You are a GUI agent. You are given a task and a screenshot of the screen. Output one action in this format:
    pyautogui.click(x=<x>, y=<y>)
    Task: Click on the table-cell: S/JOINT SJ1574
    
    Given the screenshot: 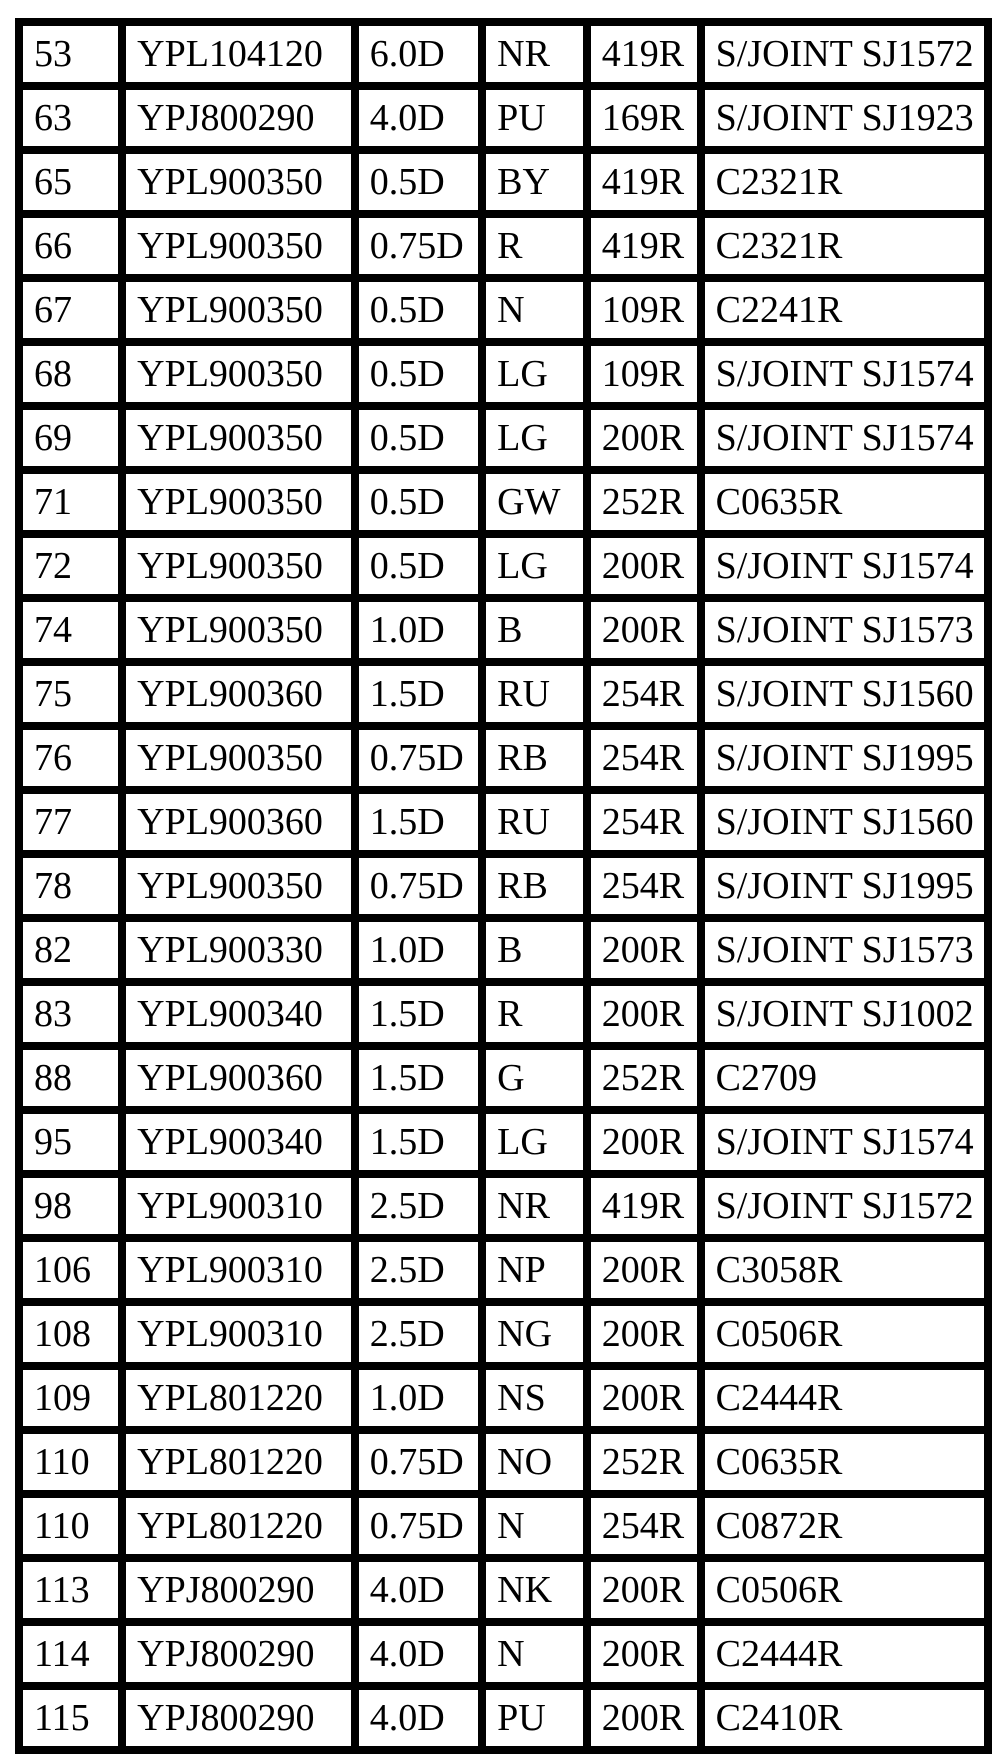 What is the action you would take?
    pyautogui.click(x=844, y=1142)
    